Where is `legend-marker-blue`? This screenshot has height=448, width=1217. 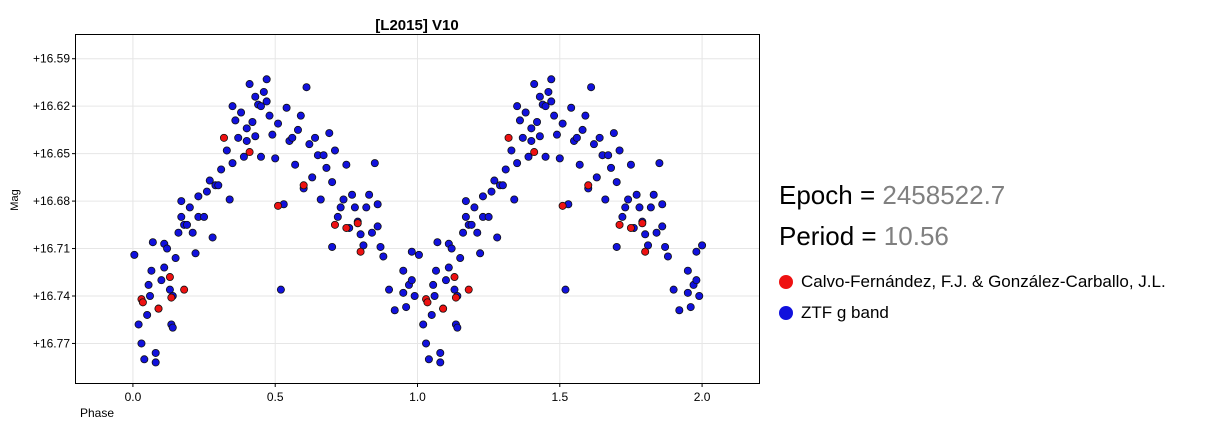
legend-marker-blue is located at coordinates (786, 313).